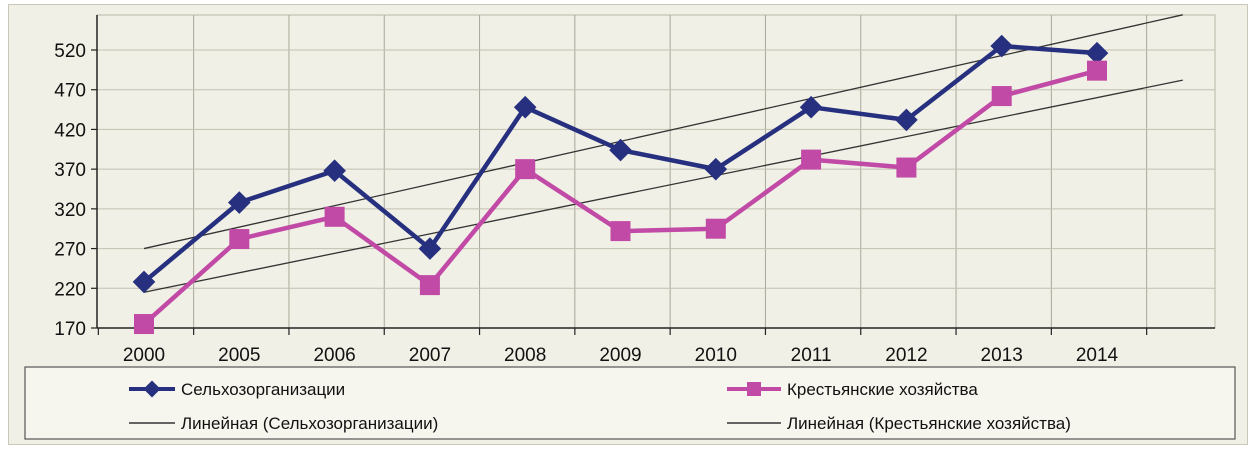  What do you see at coordinates (811, 355) in the screenshot?
I see `x-tick-label: 2011` at bounding box center [811, 355].